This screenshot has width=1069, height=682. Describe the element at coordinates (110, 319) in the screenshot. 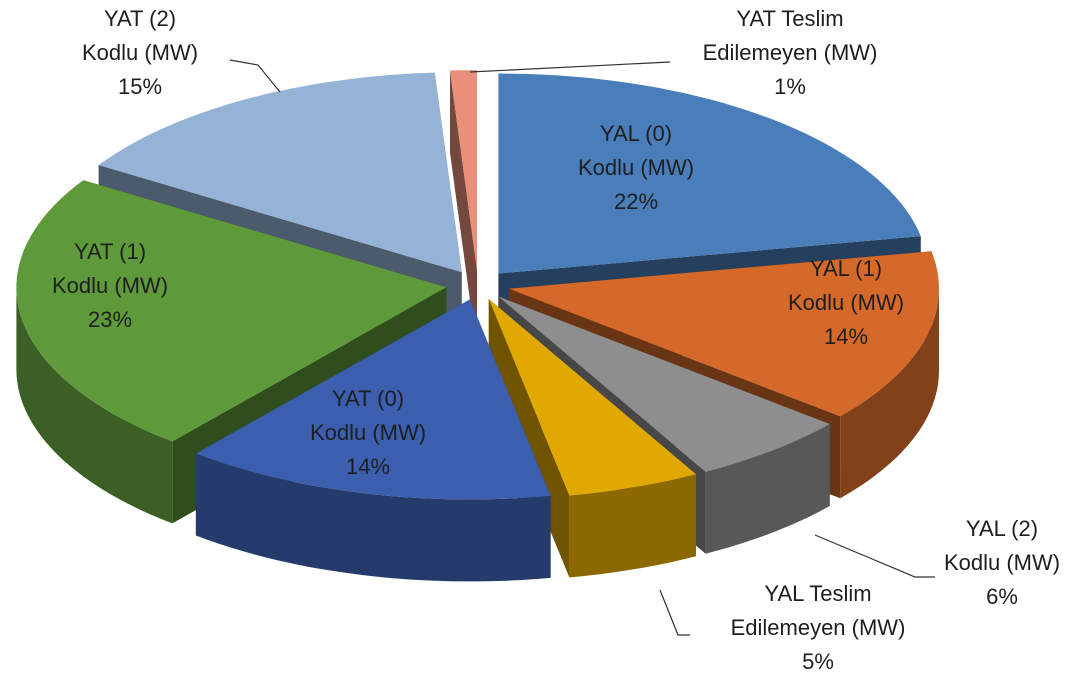

I see `value-label: 23%` at that location.